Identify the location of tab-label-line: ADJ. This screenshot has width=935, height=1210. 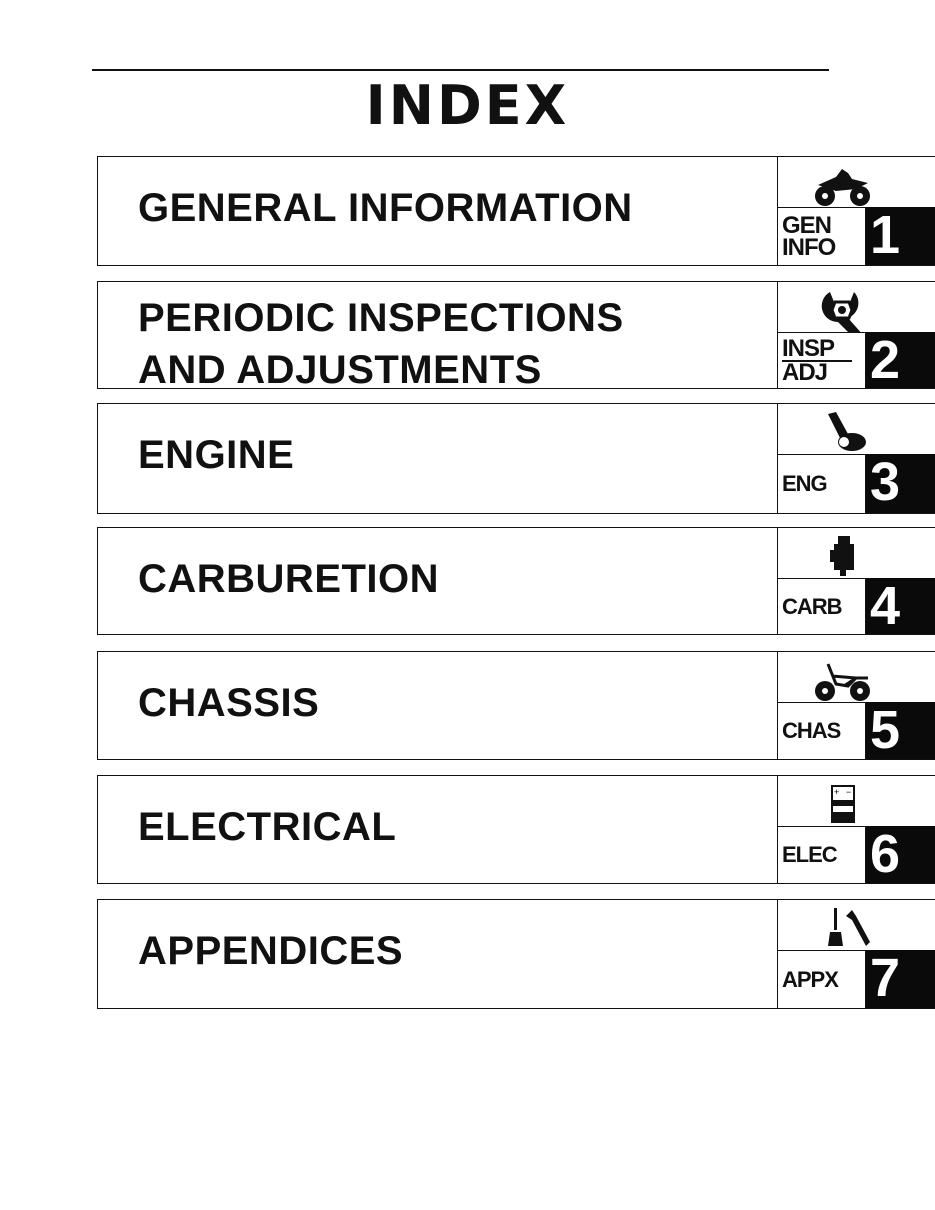
(805, 372).